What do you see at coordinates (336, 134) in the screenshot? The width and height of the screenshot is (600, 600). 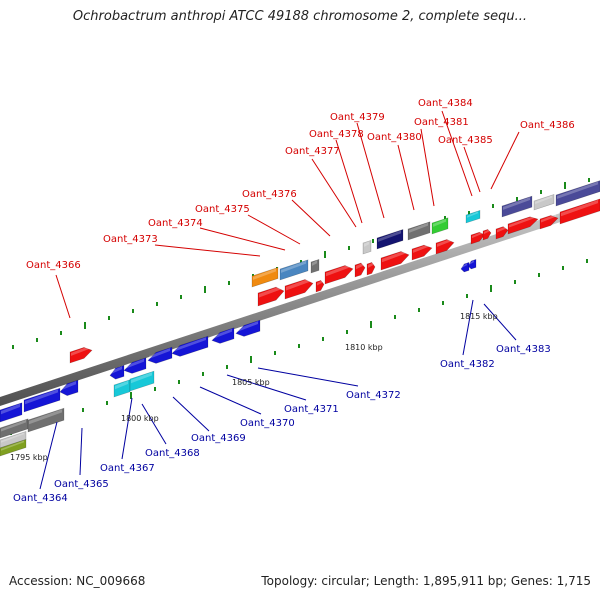 I see `gene-label-top: Oant_4378` at bounding box center [336, 134].